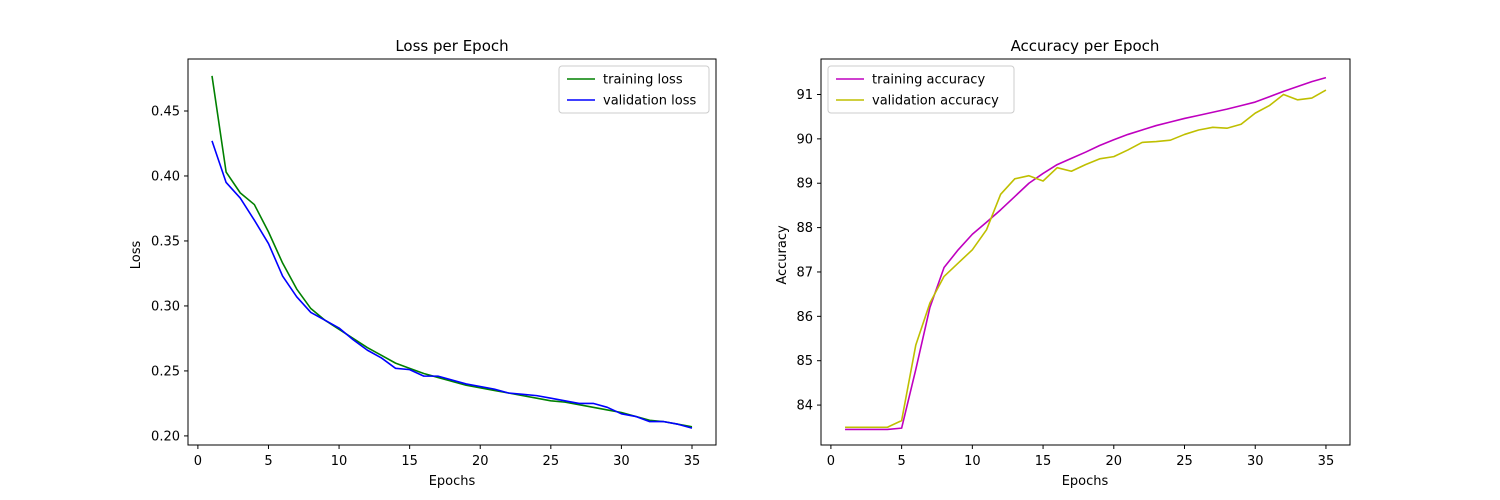 The image size is (1500, 500). Describe the element at coordinates (804, 184) in the screenshot. I see `accuracy-y-tick-label: 89` at that location.